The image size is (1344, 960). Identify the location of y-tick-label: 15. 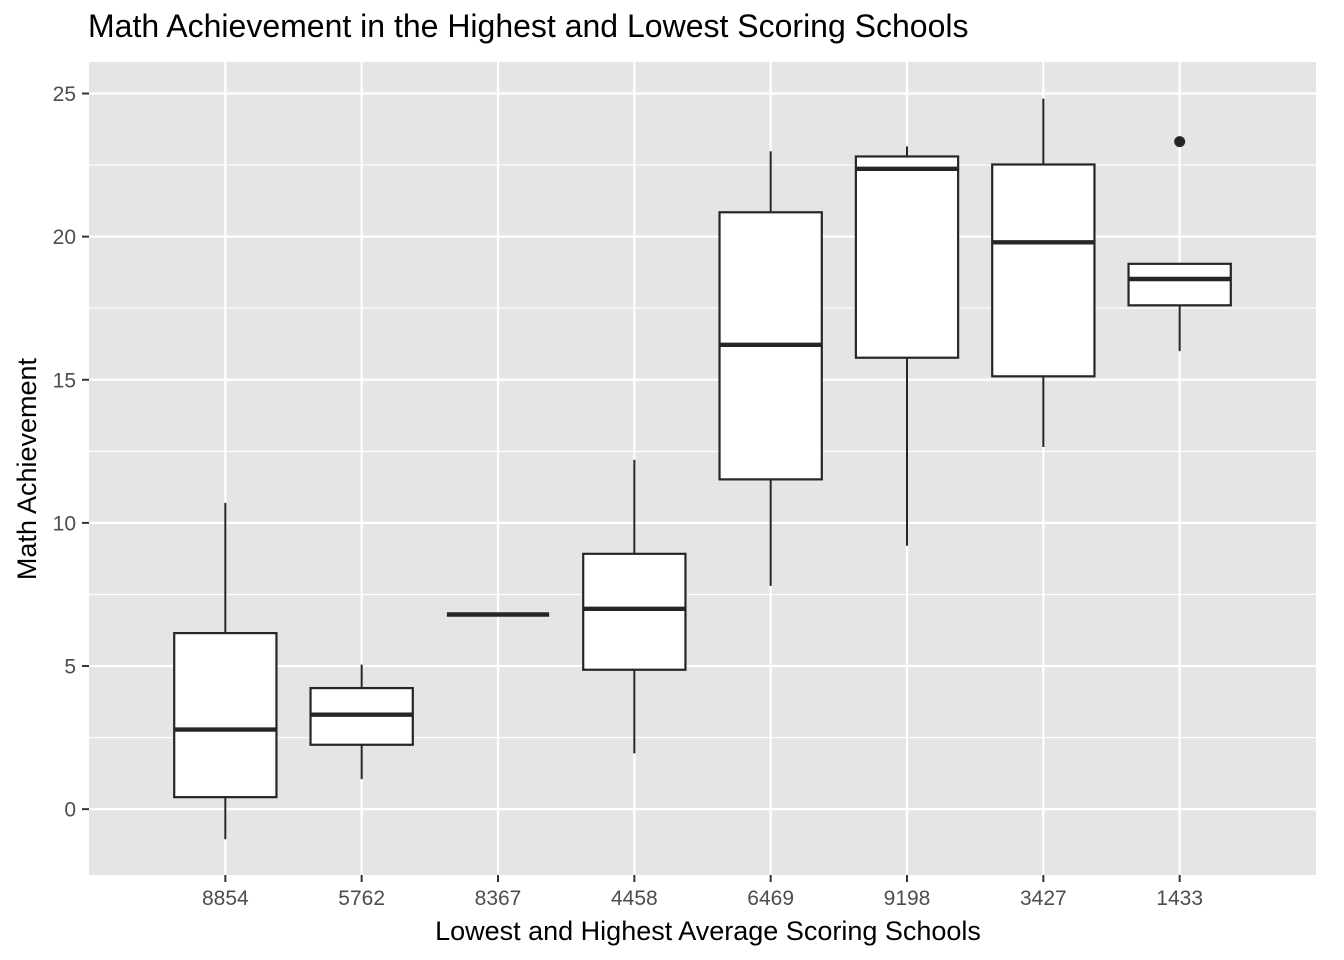
(64, 380).